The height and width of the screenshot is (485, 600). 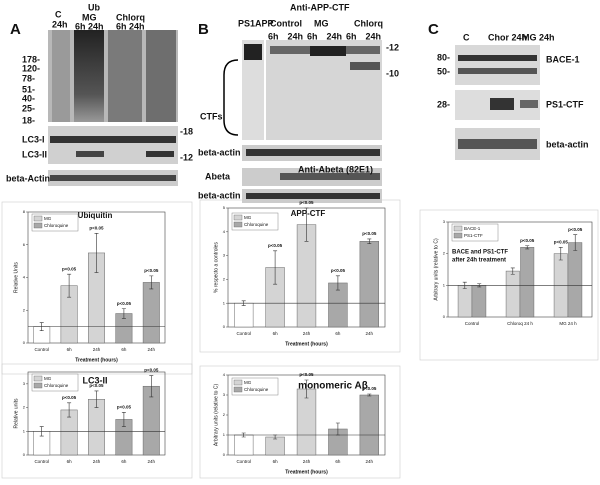 I want to click on y-axis-label: Relative Units, so click(x=16, y=277).